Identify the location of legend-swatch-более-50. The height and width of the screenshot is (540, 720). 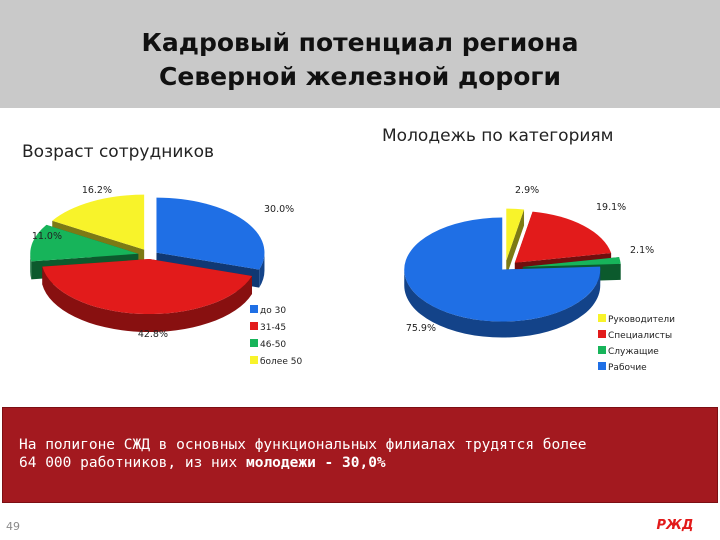
(254, 360).